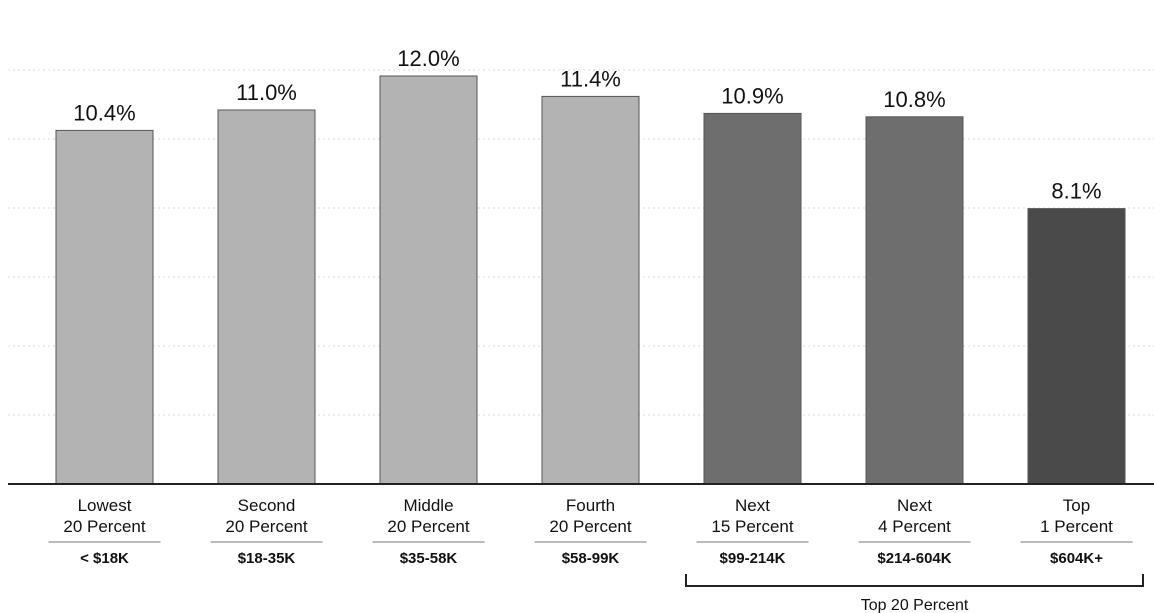 Image resolution: width=1154 pixels, height=613 pixels. Describe the element at coordinates (429, 558) in the screenshot. I see `income-range-label: $35-58K` at that location.